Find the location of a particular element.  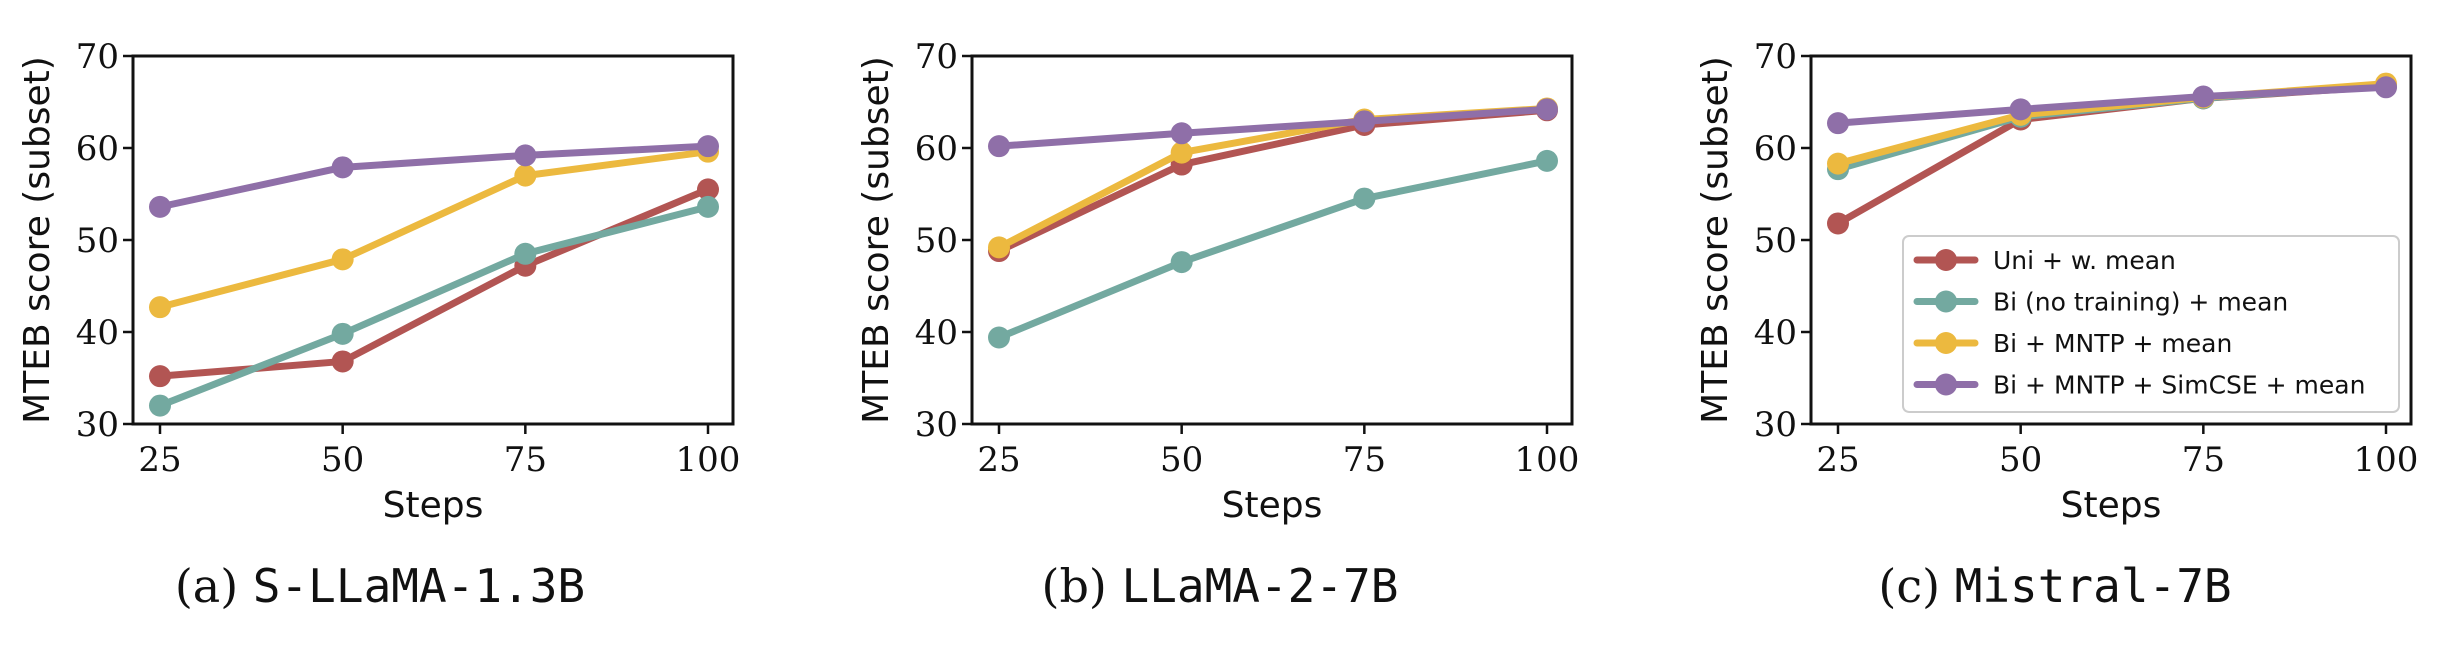

panel-caption: (a) S-LLaMA-1.3B is located at coordinates (380, 586).